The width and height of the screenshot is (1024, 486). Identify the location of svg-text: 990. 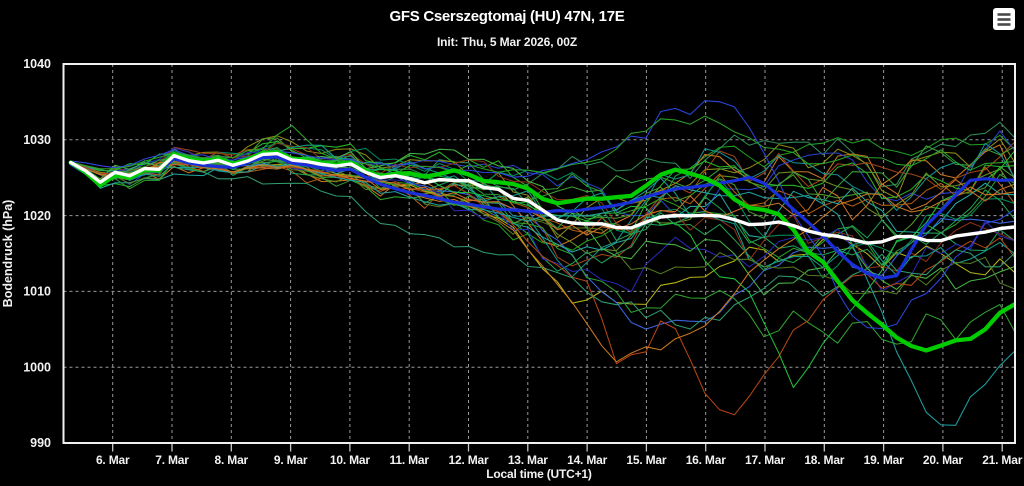
(40, 443).